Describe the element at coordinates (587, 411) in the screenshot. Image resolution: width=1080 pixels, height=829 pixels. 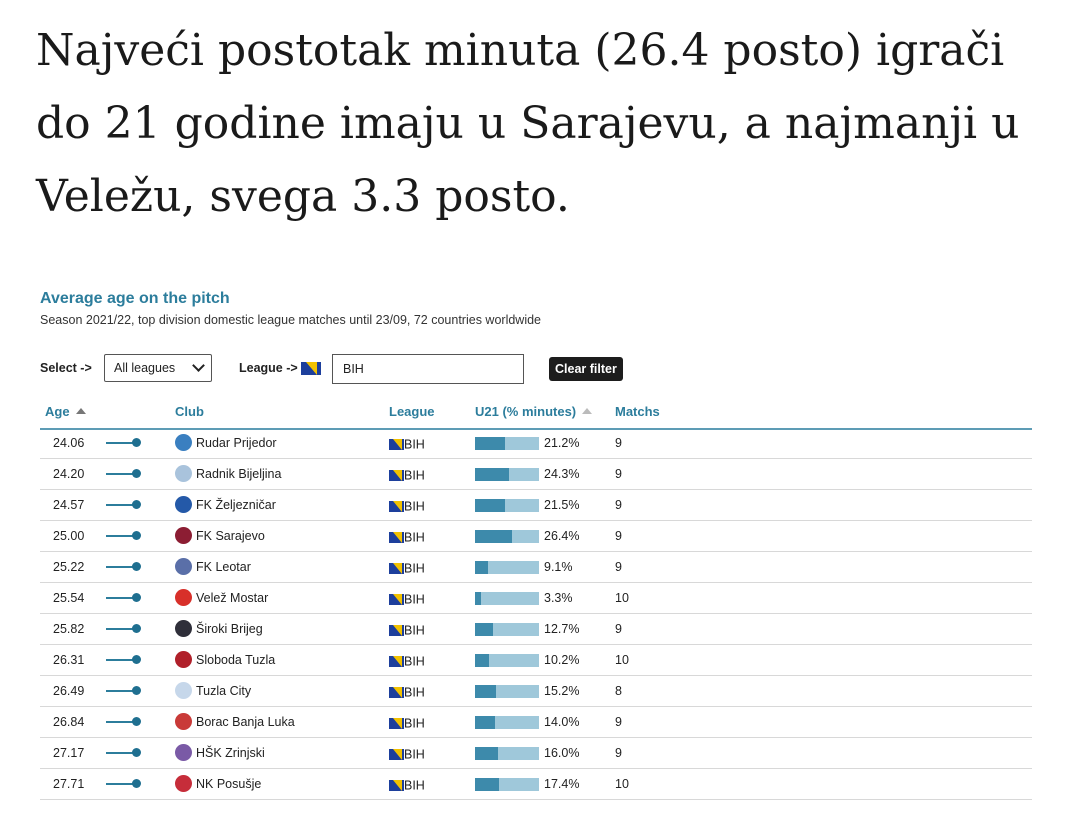
I see `sort-icon` at that location.